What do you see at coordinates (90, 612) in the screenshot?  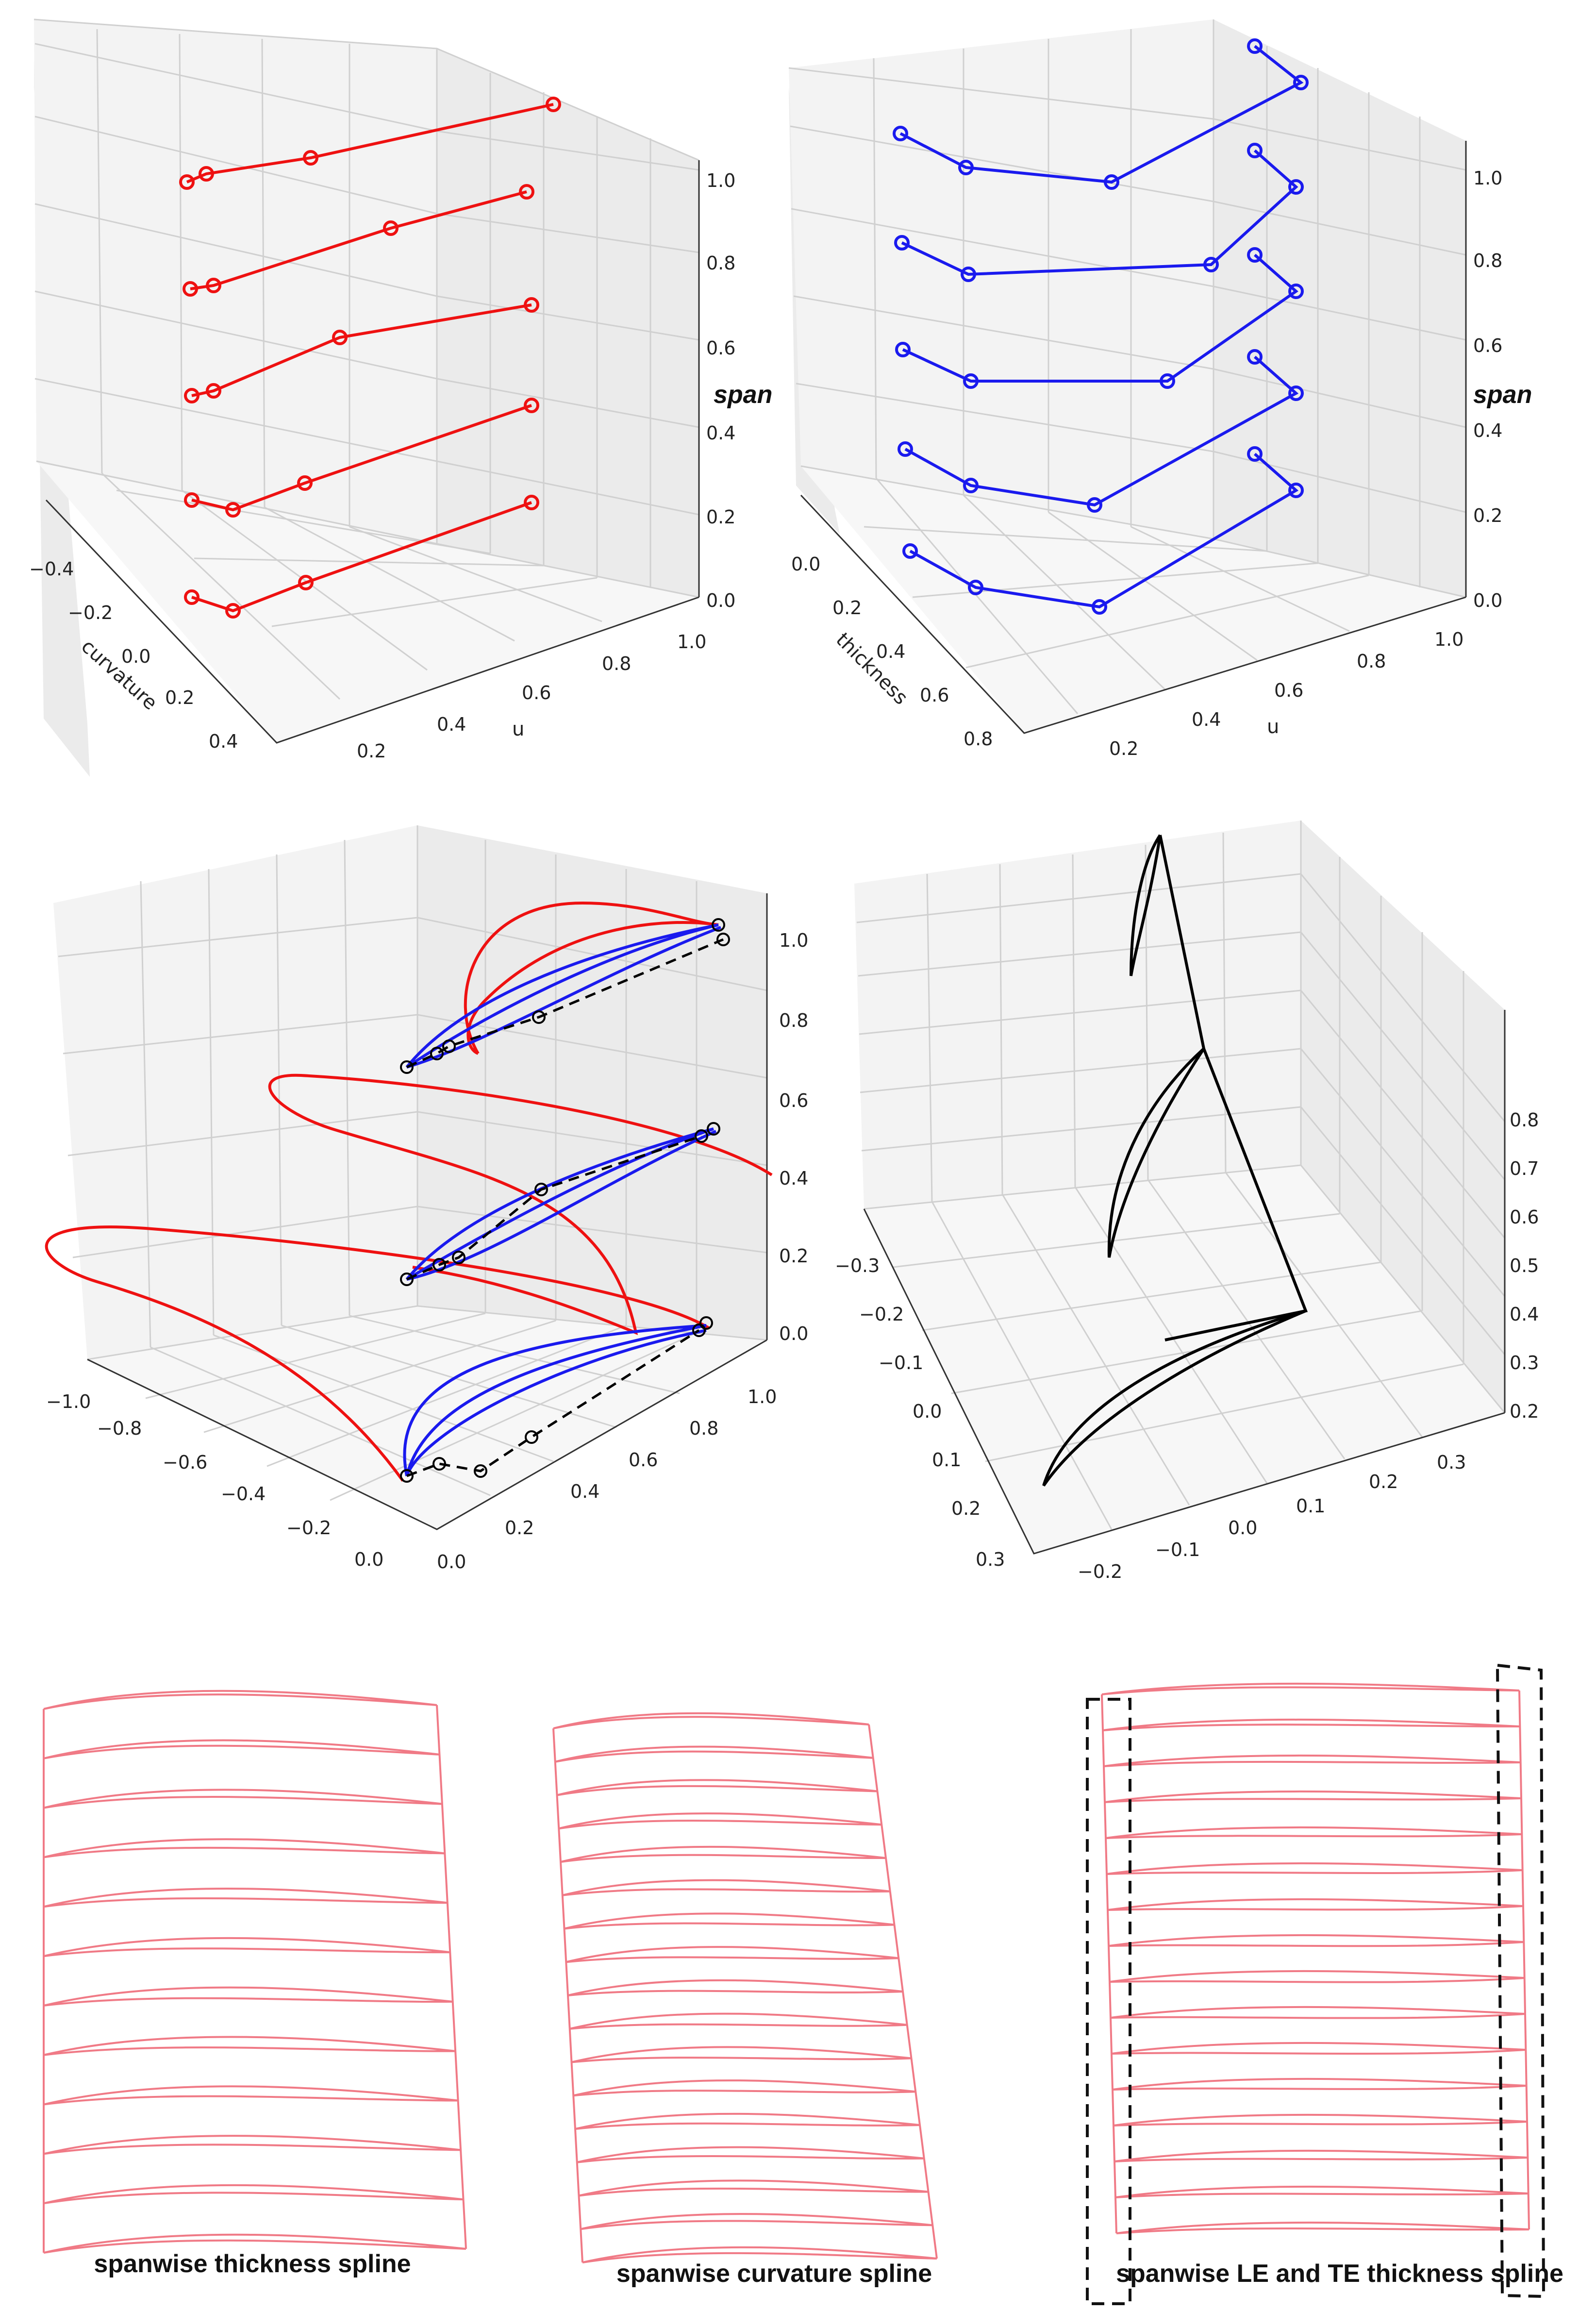 I see `xtick-1: −0.2` at bounding box center [90, 612].